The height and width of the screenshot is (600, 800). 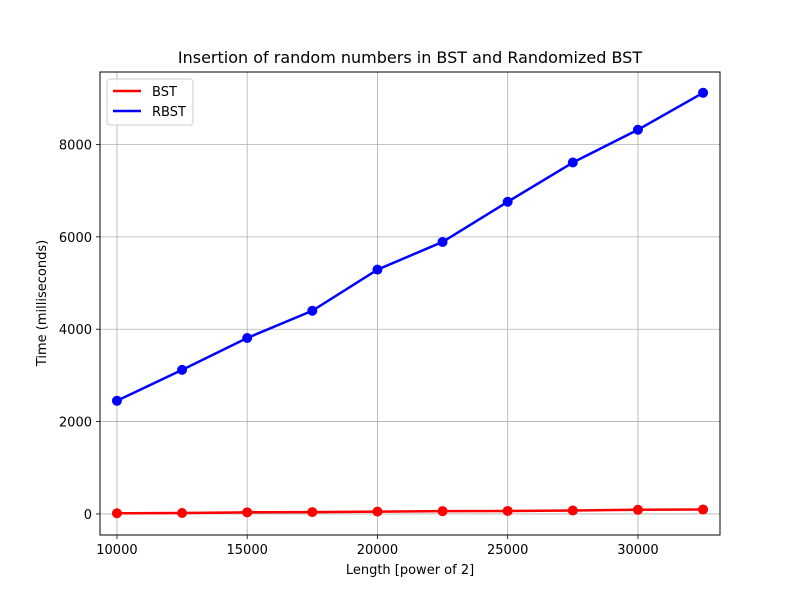 What do you see at coordinates (75, 238) in the screenshot?
I see `y-tick-label: 6000` at bounding box center [75, 238].